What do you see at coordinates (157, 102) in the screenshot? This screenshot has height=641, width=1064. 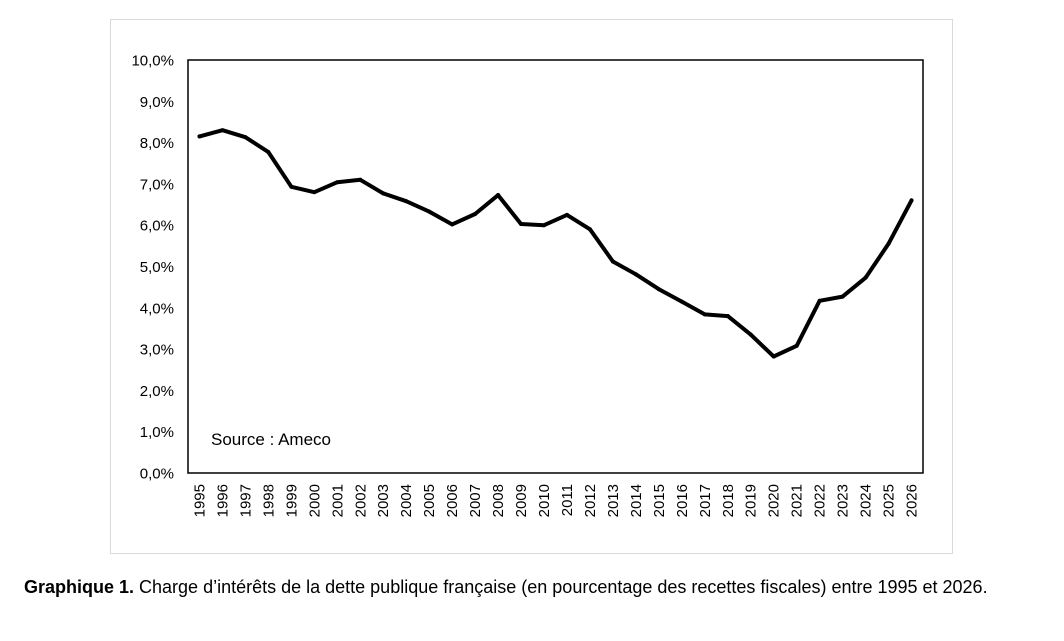 I see `y-tick-label: 9,0%` at bounding box center [157, 102].